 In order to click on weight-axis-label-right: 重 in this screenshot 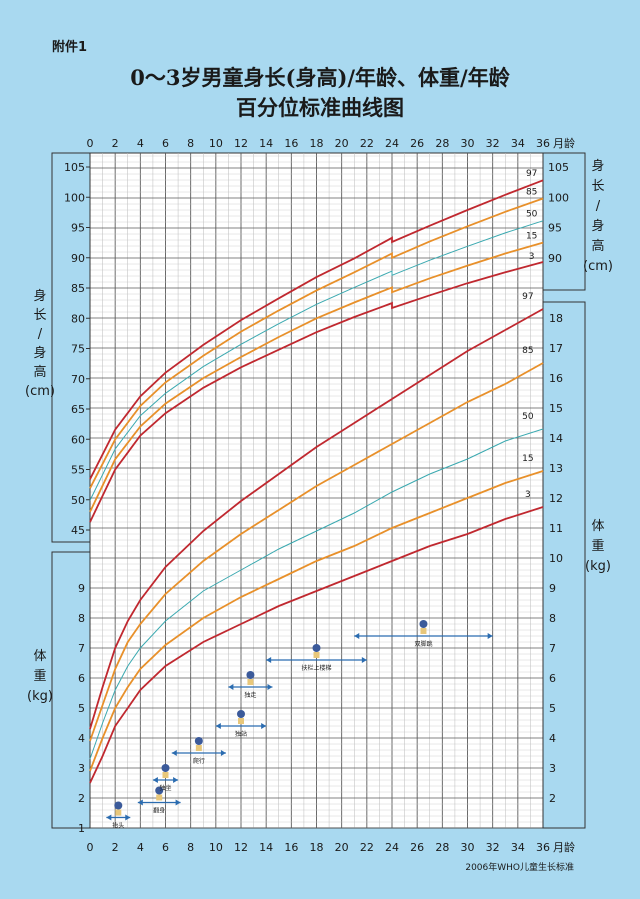, I will do `click(597, 546)`.